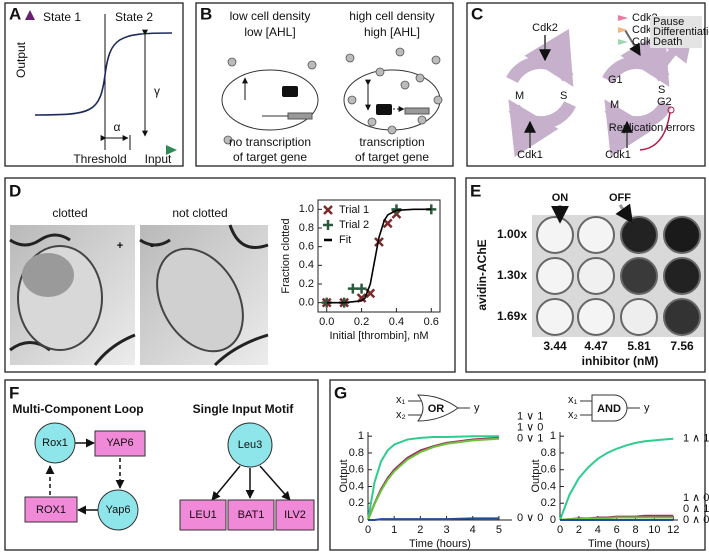 This screenshot has height=553, width=709. Describe the element at coordinates (270, 16) in the screenshot. I see `condition: low cell density` at that location.